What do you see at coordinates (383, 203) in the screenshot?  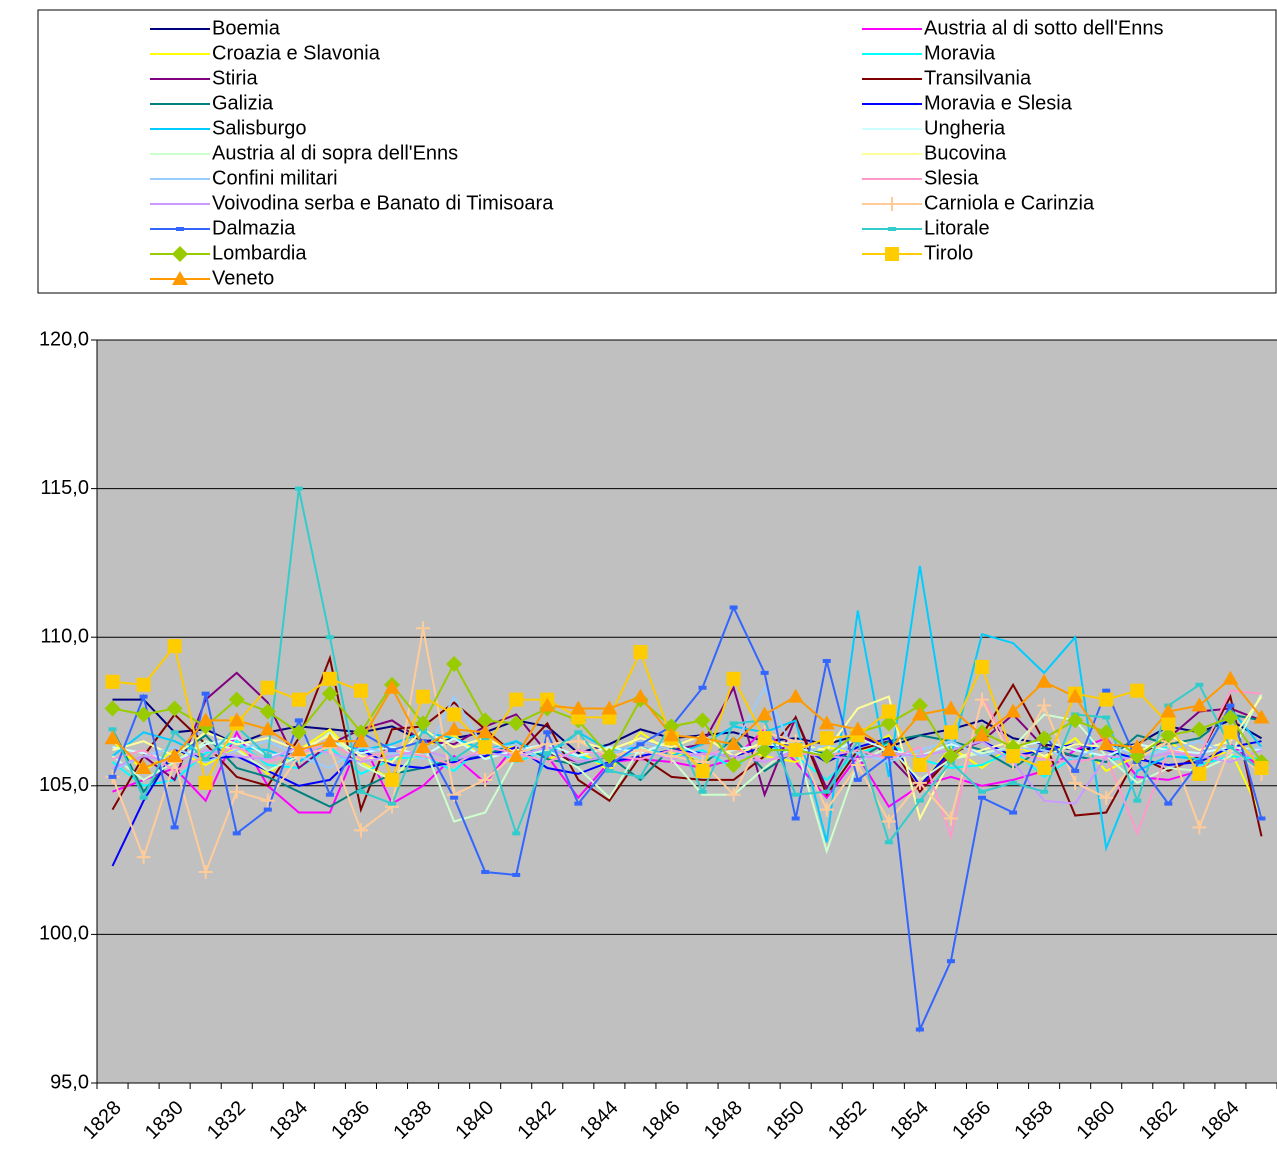 I see `legend-label: Voivodina serba e Banato di Timisoara` at bounding box center [383, 203].